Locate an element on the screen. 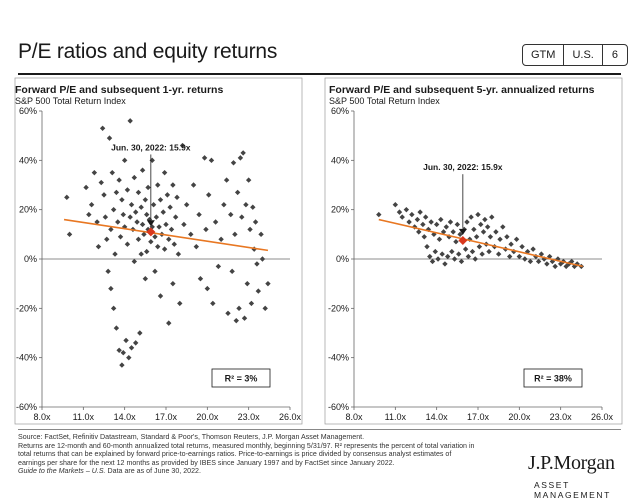 The width and height of the screenshot is (639, 500). y-tick-label: 40% is located at coordinates (28, 160).